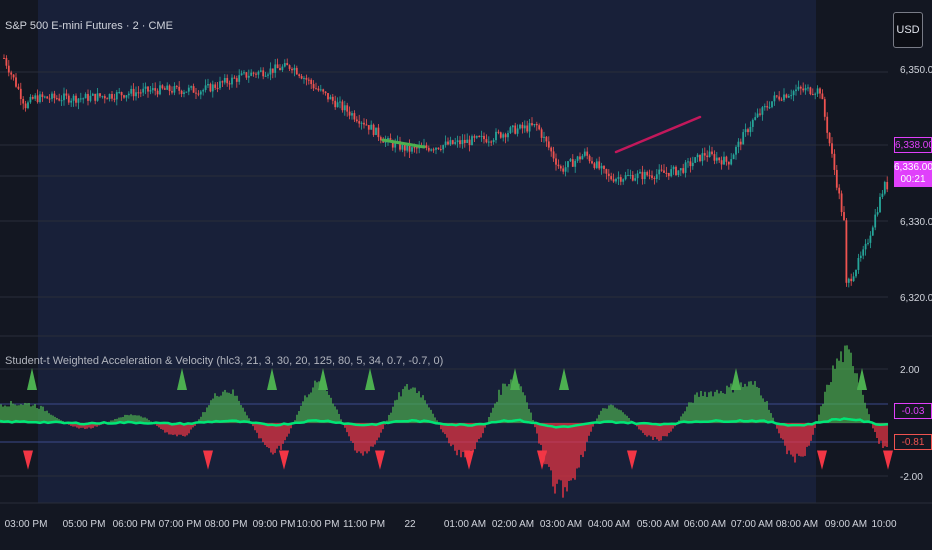 This screenshot has height=550, width=932. Describe the element at coordinates (284, 460) in the screenshot. I see `spike-down-marker` at that location.